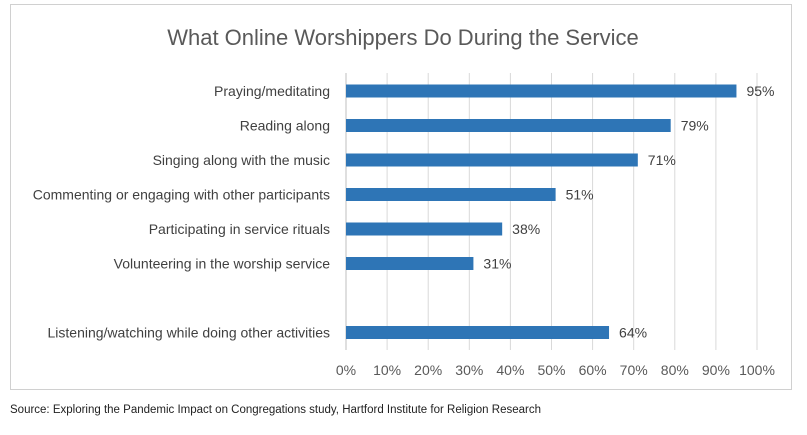 This screenshot has width=807, height=435. What do you see at coordinates (760, 91) in the screenshot?
I see `data-label: 95%` at bounding box center [760, 91].